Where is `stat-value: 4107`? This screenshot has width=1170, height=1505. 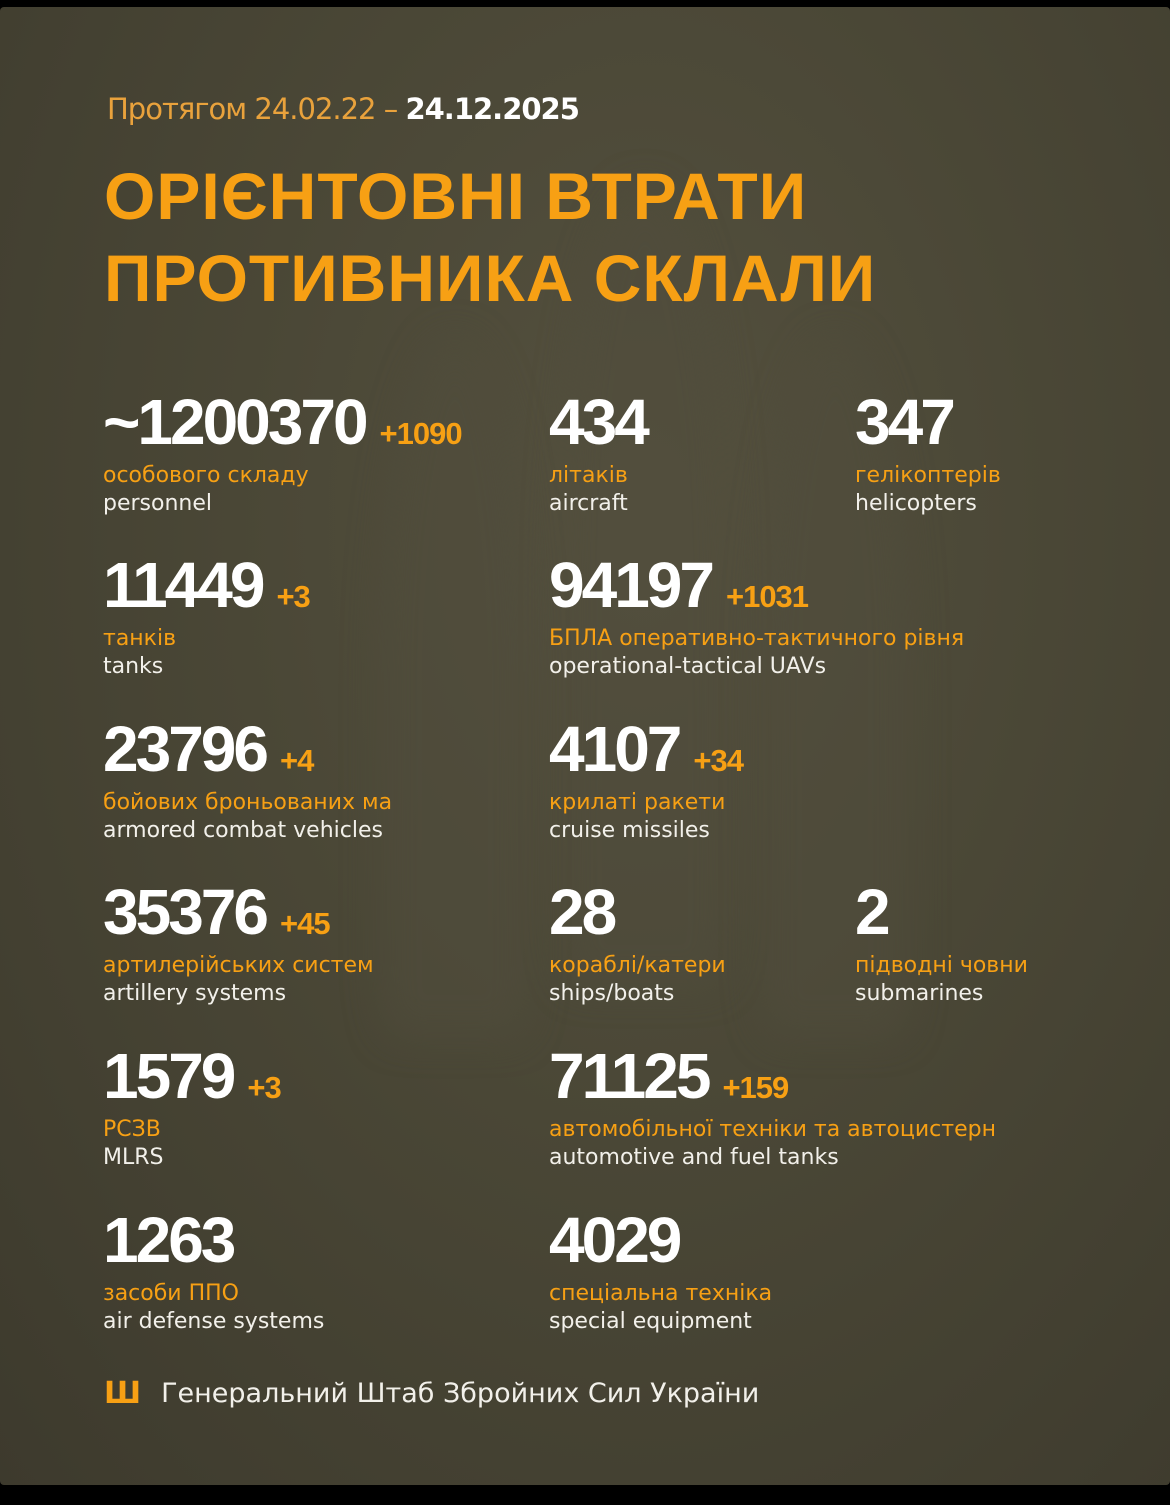
stat-value: 4107 is located at coordinates (615, 749).